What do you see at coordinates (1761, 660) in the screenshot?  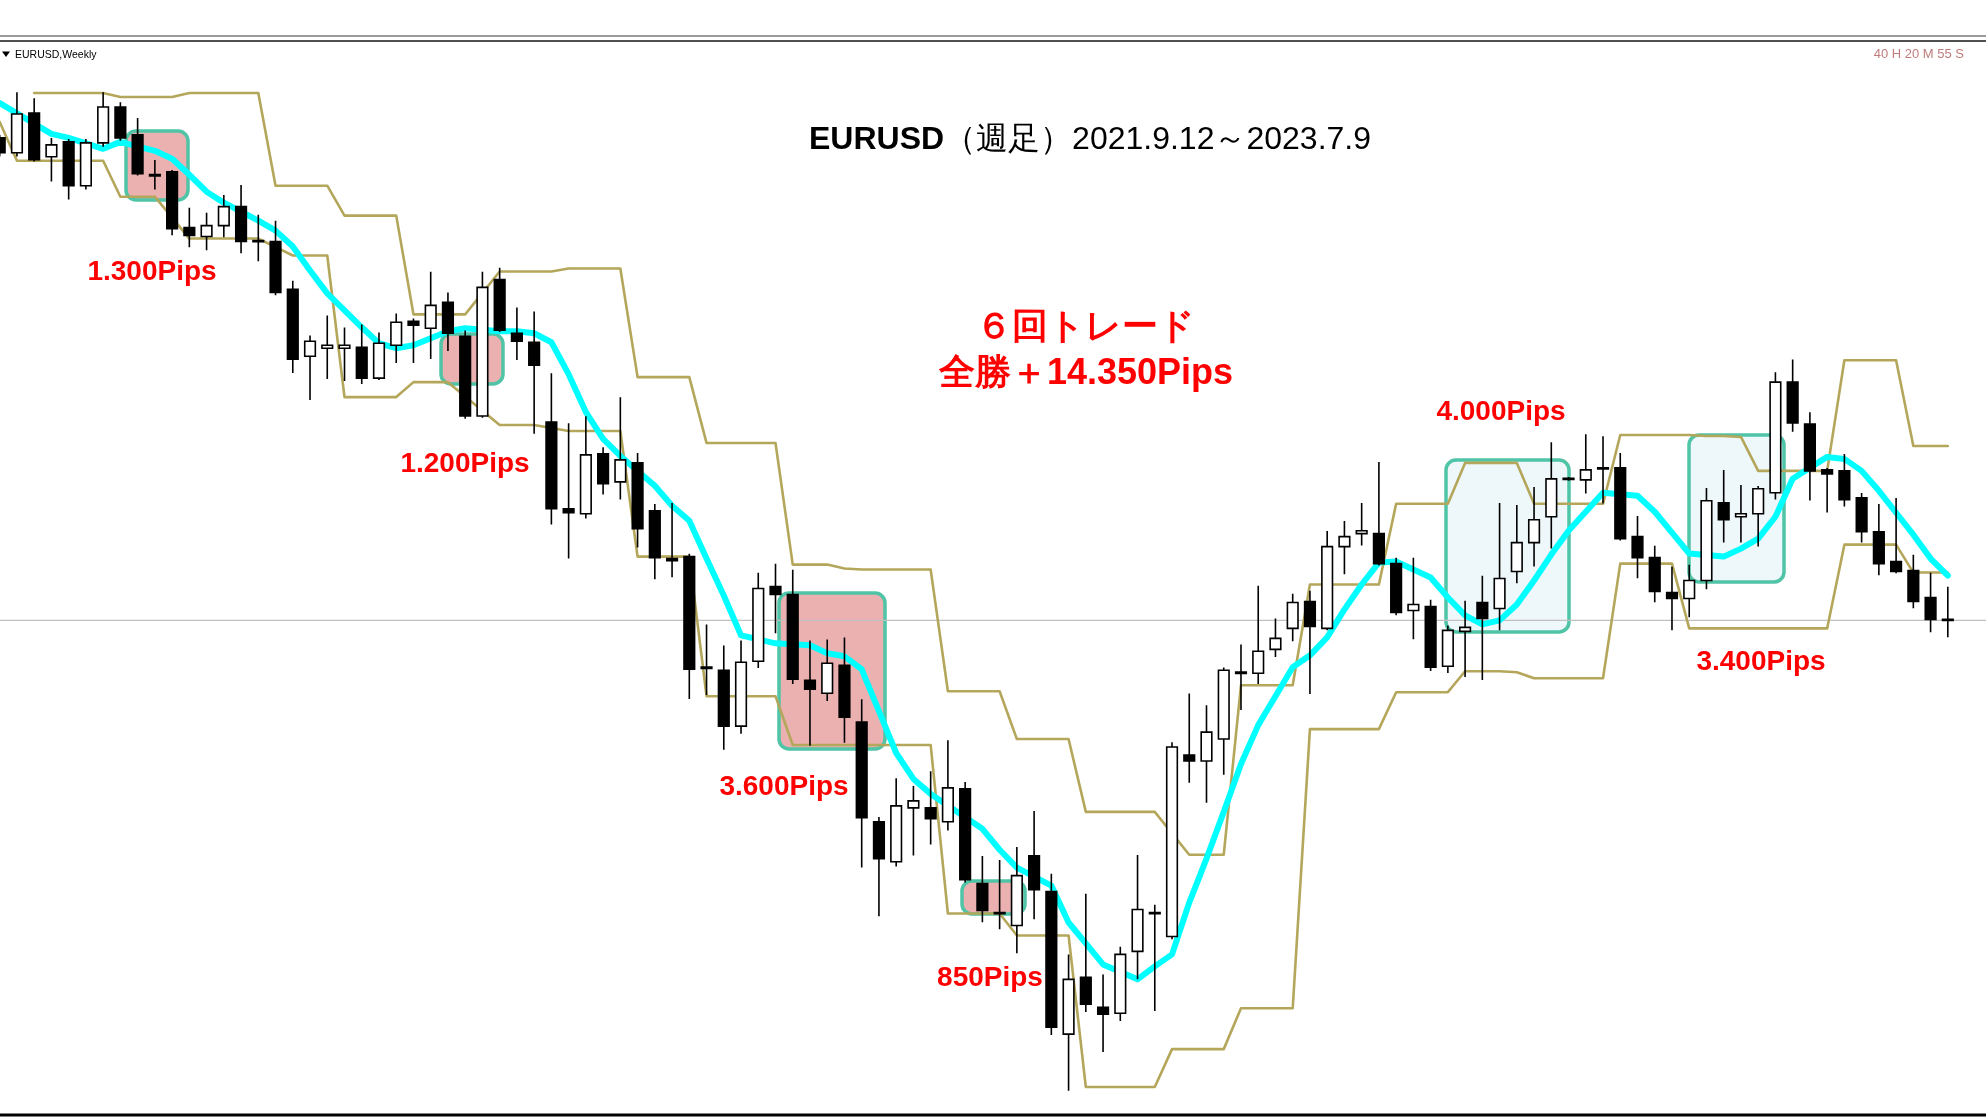 I see `annotation: 3.400Pips` at bounding box center [1761, 660].